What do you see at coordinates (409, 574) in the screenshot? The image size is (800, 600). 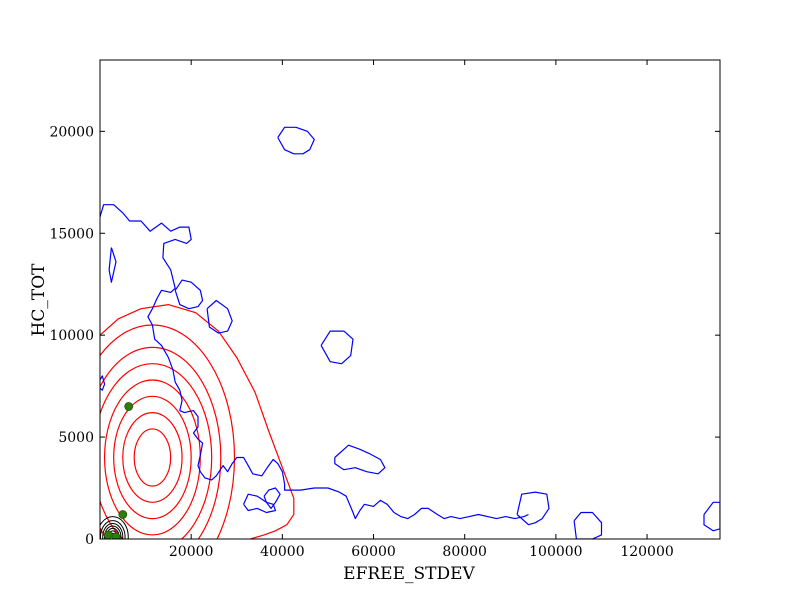 I see `x-axis-label: EFREE_STDEV` at bounding box center [409, 574].